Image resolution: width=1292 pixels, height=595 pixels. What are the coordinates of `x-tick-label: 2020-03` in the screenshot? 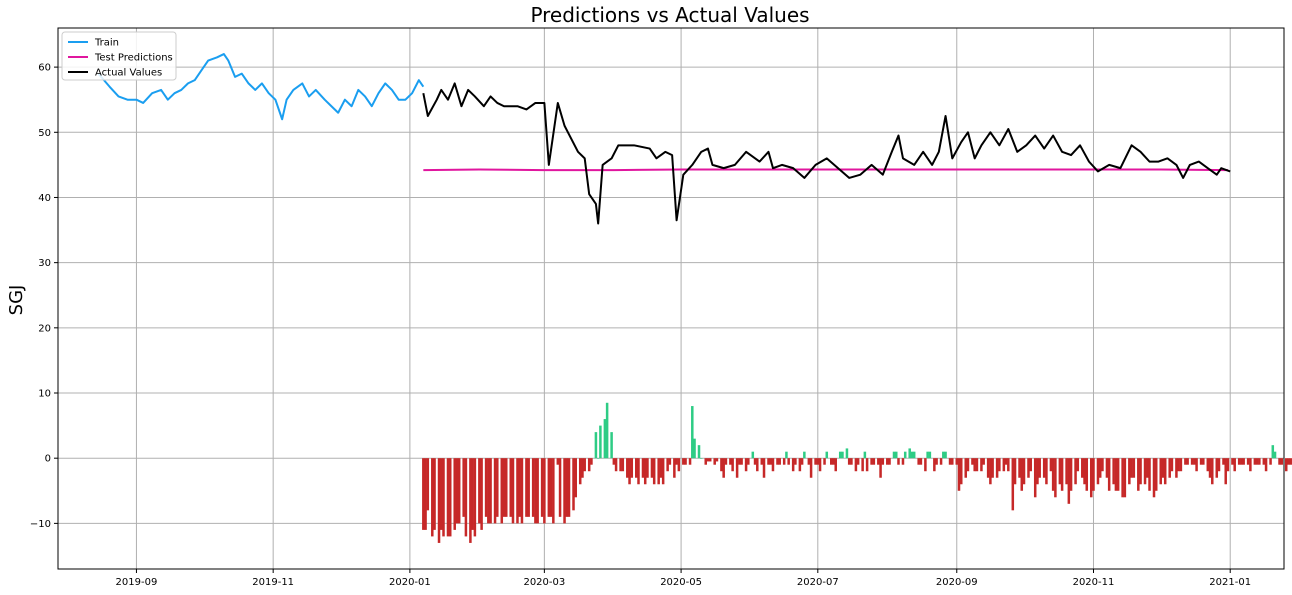 It's located at (544, 582).